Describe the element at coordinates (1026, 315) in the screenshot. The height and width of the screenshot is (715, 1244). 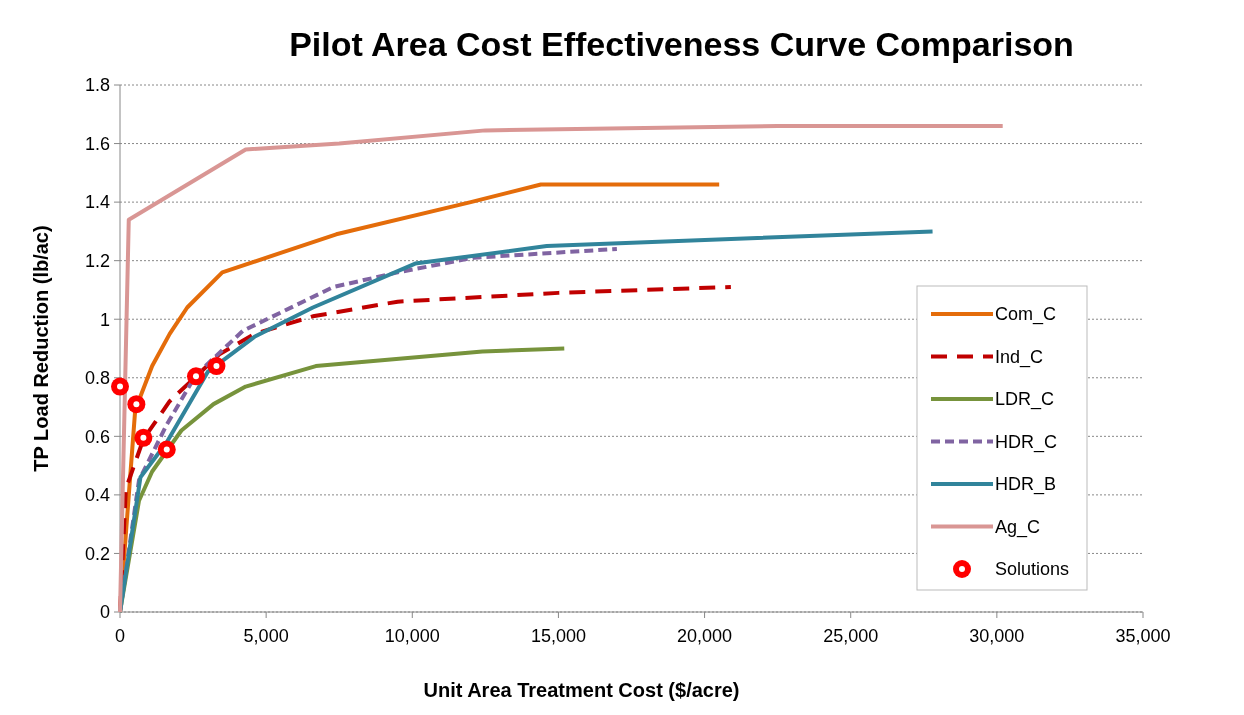
I see `legend-label: Com_C` at that location.